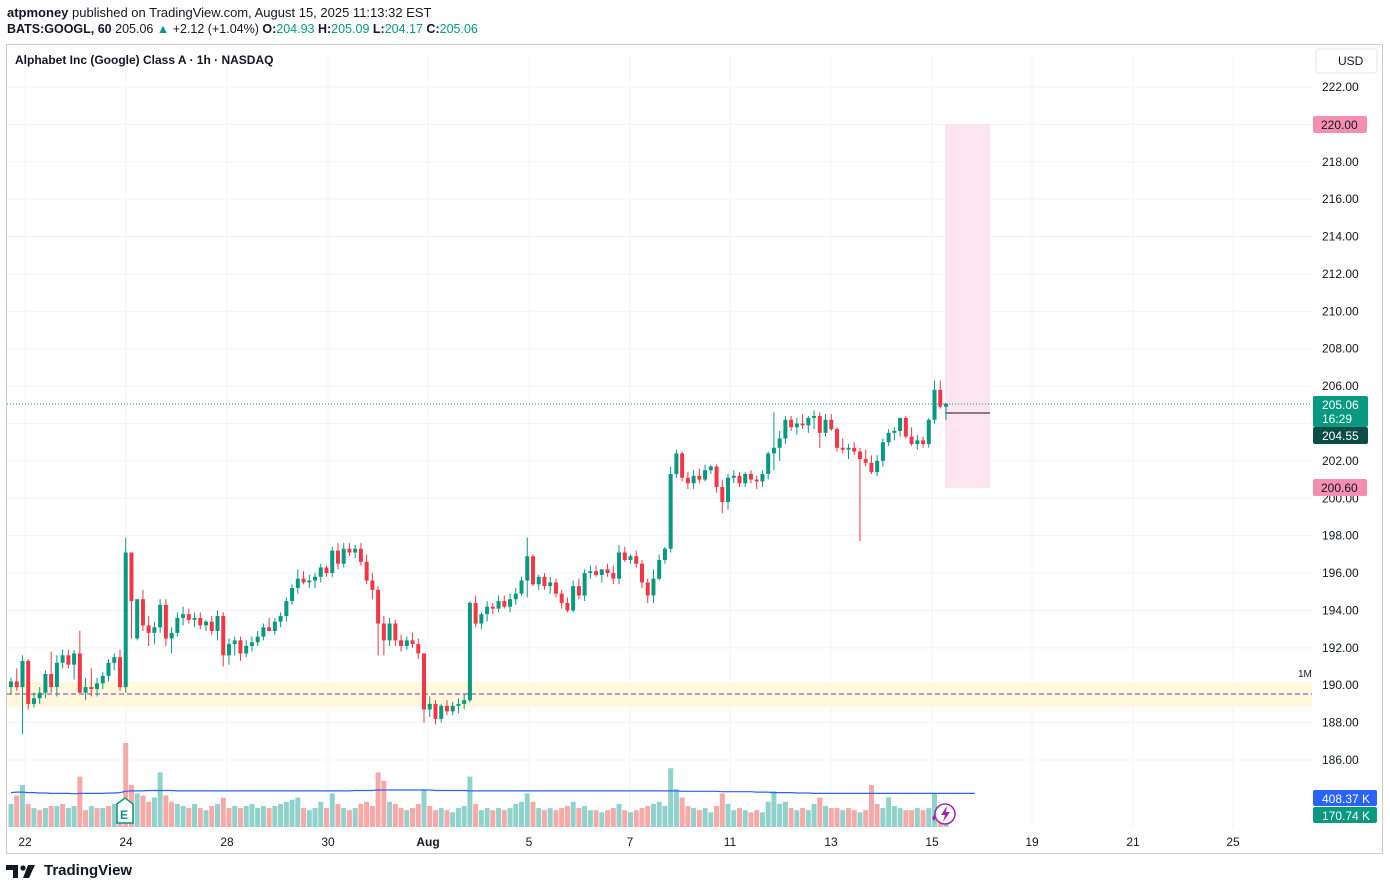 This screenshot has width=1390, height=892. What do you see at coordinates (1340, 405) in the screenshot?
I see `last-price-label: 205.06` at bounding box center [1340, 405].